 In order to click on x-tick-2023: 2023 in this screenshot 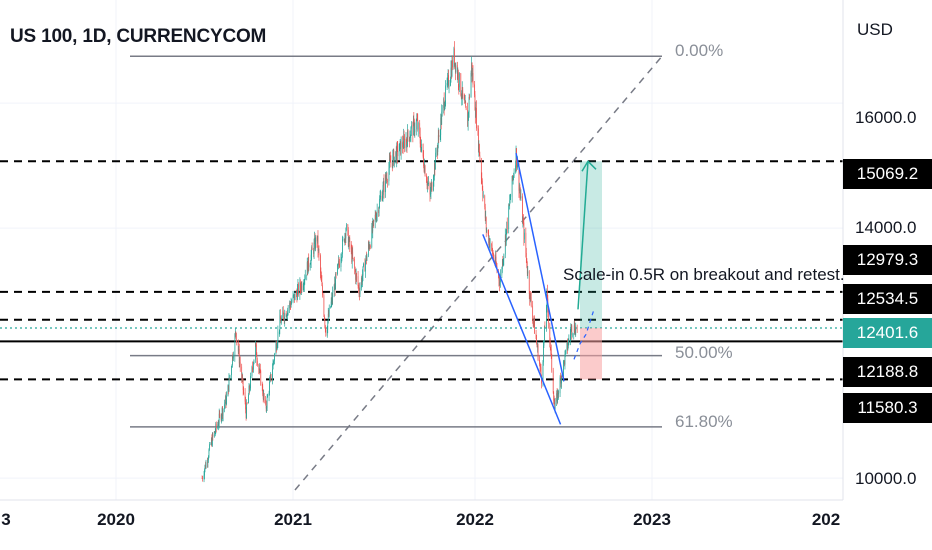, I will do `click(652, 519)`.